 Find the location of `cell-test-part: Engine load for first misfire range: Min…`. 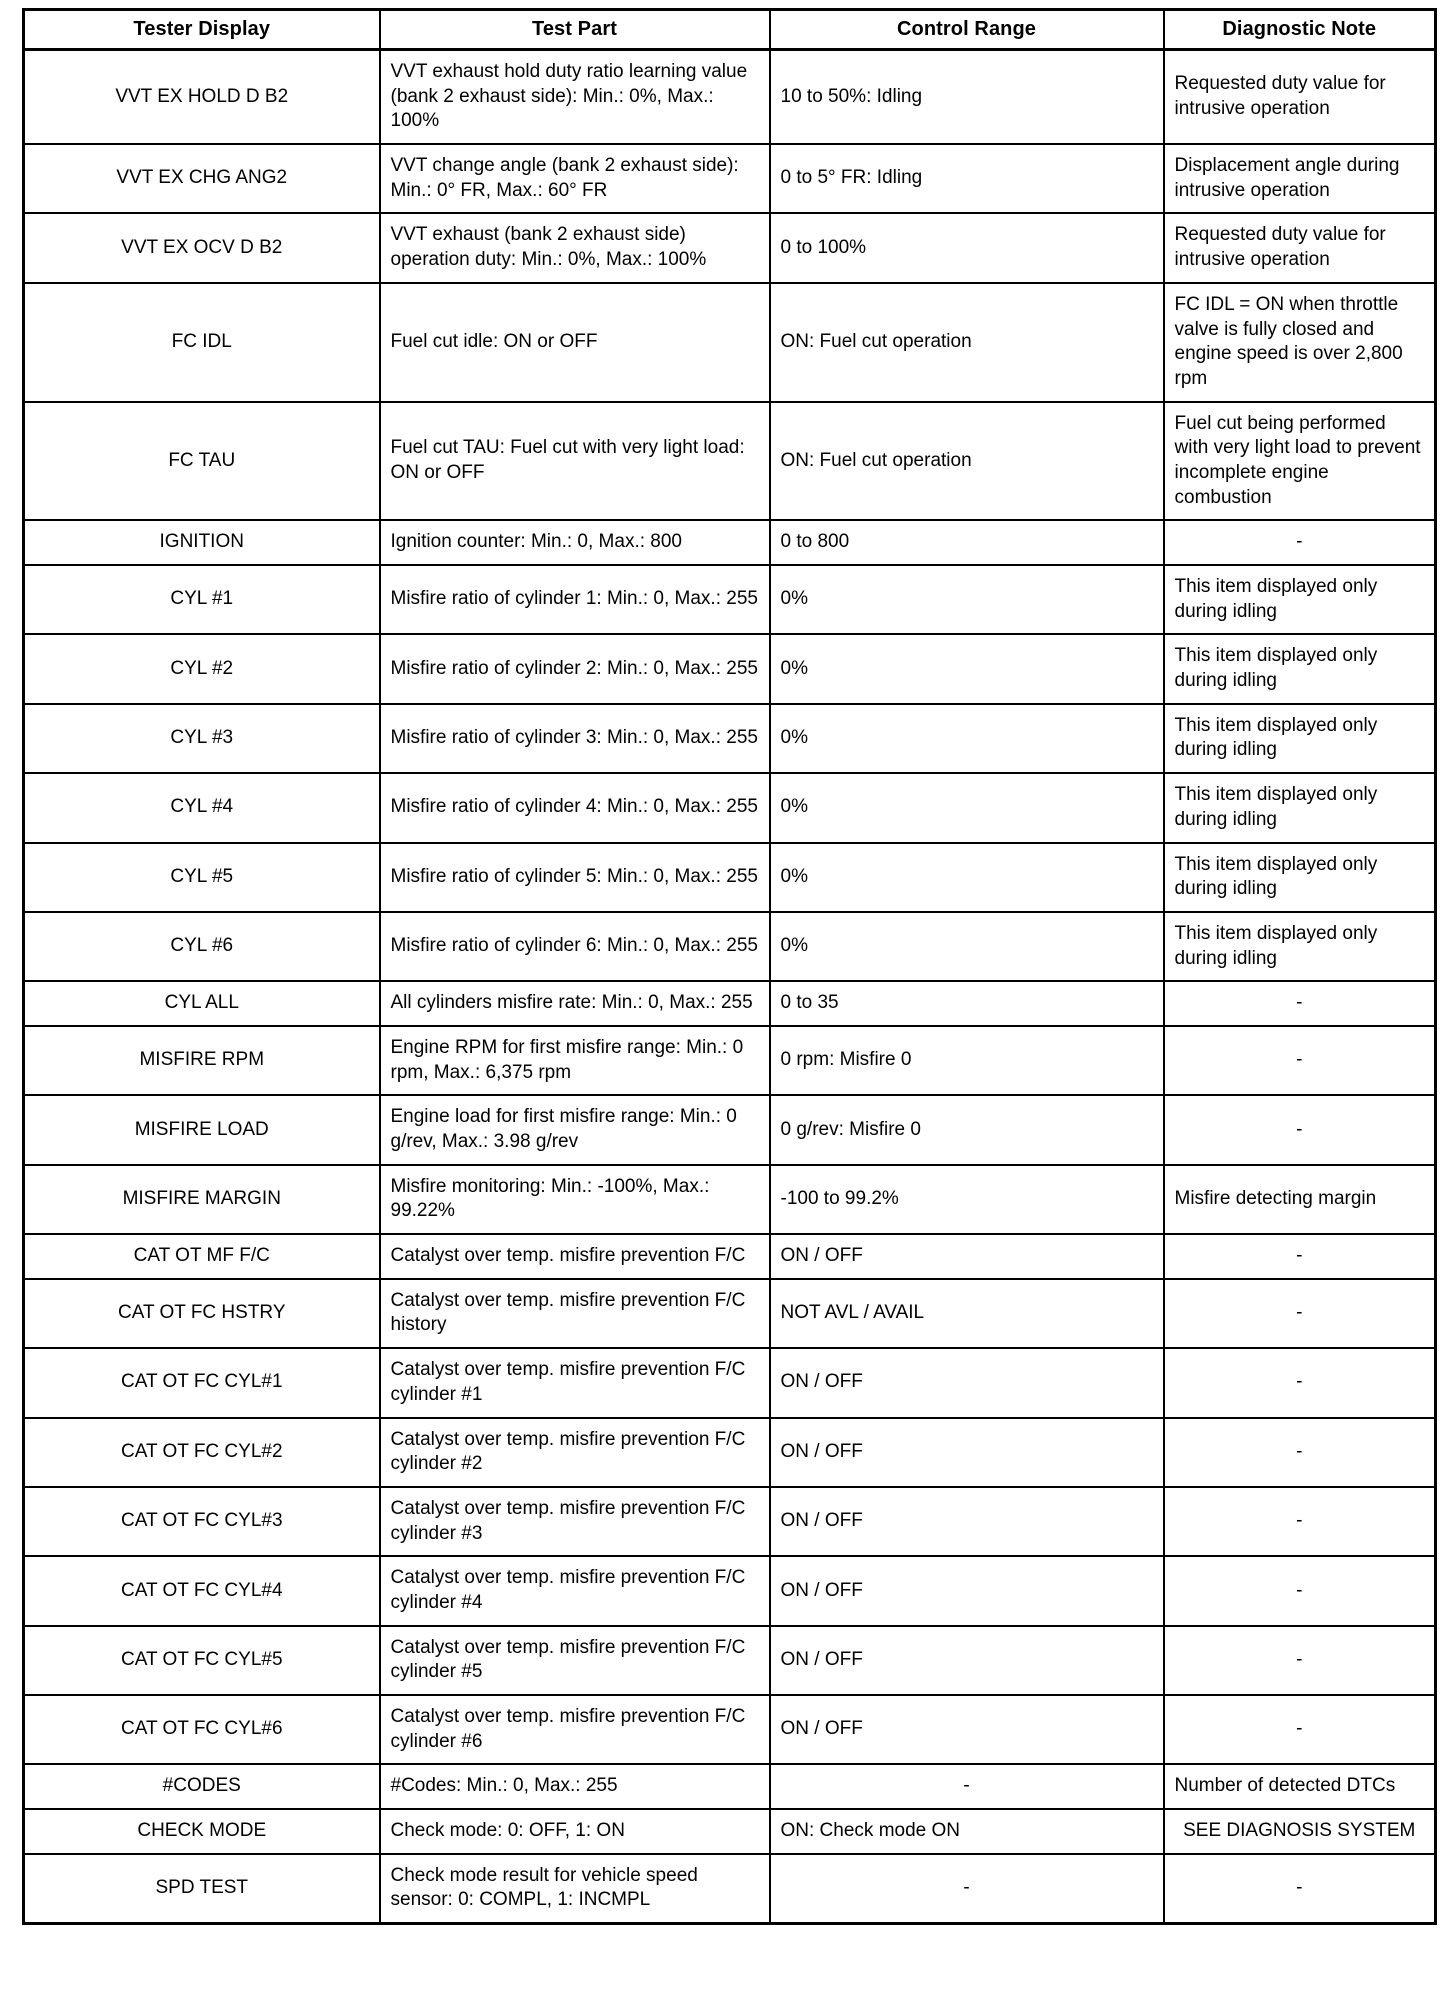

cell-test-part: Engine load for first misfire range: Min… is located at coordinates (574, 1130).